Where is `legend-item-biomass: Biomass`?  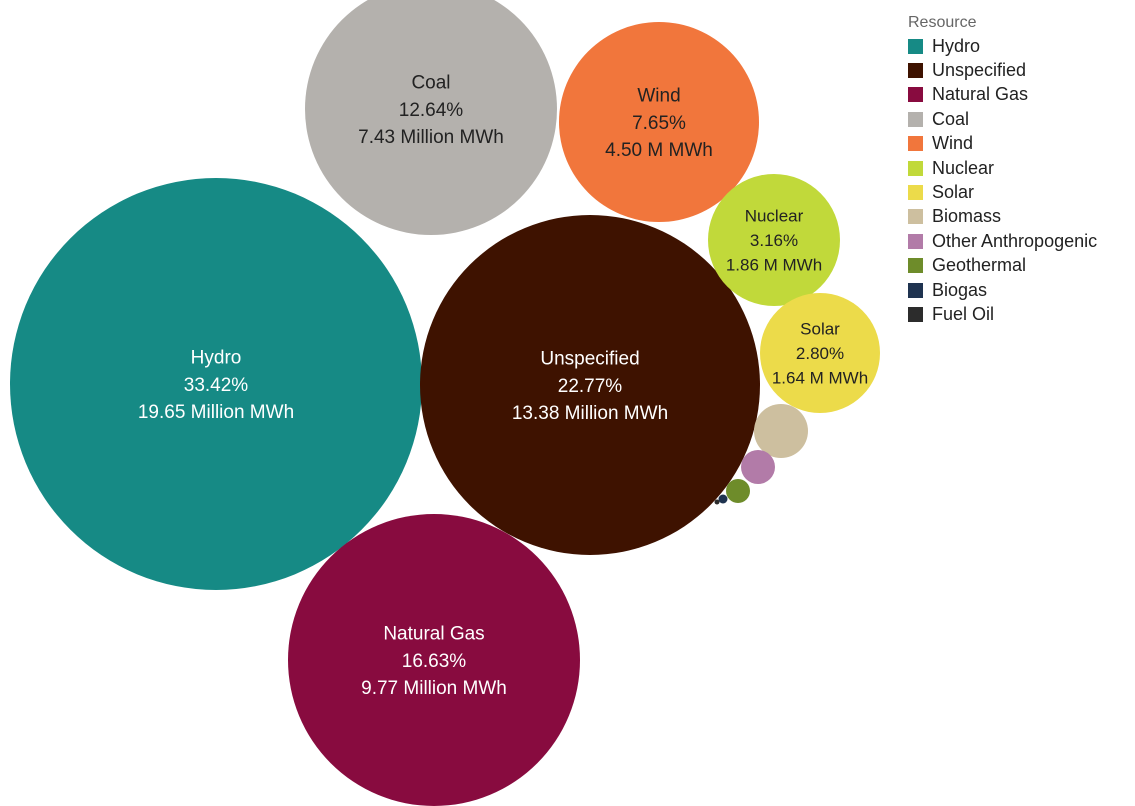 legend-item-biomass: Biomass is located at coordinates (1002, 217).